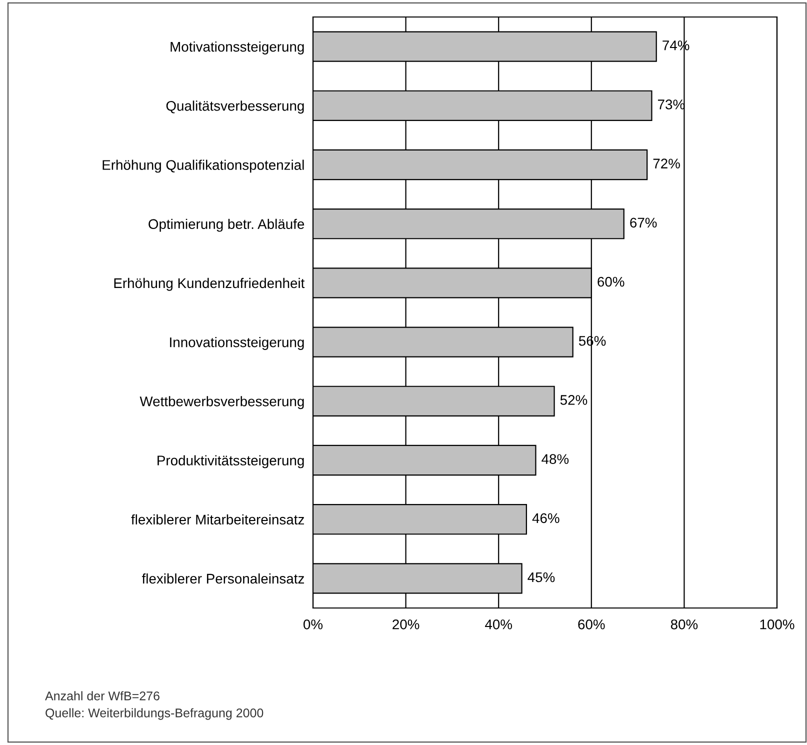 The image size is (807, 745). I want to click on text: Anzahl der WfB=276, so click(102, 695).